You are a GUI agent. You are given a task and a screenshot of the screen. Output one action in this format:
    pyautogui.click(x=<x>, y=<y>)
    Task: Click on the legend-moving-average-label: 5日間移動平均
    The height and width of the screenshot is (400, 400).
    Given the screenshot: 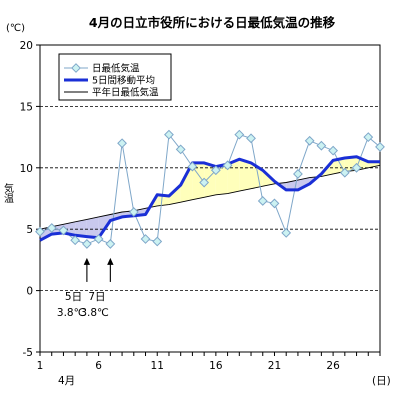 What is the action you would take?
    pyautogui.click(x=123, y=81)
    